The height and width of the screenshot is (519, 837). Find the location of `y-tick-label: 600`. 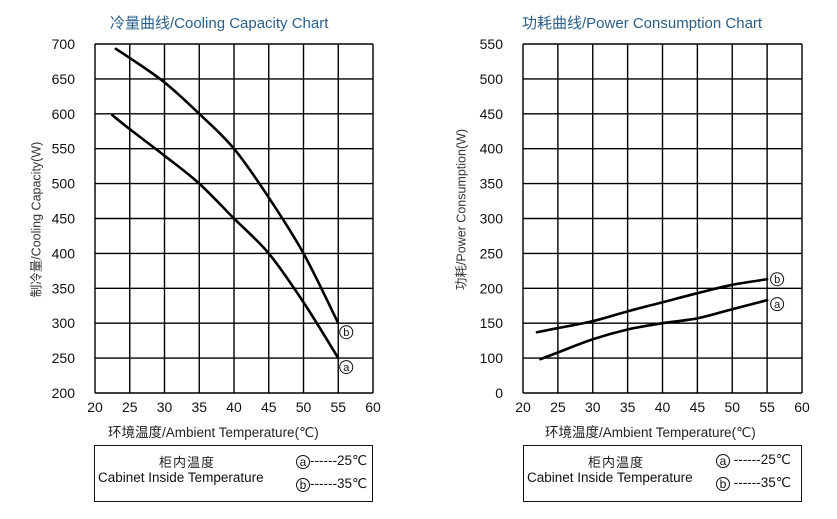

y-tick-label: 600 is located at coordinates (64, 114).